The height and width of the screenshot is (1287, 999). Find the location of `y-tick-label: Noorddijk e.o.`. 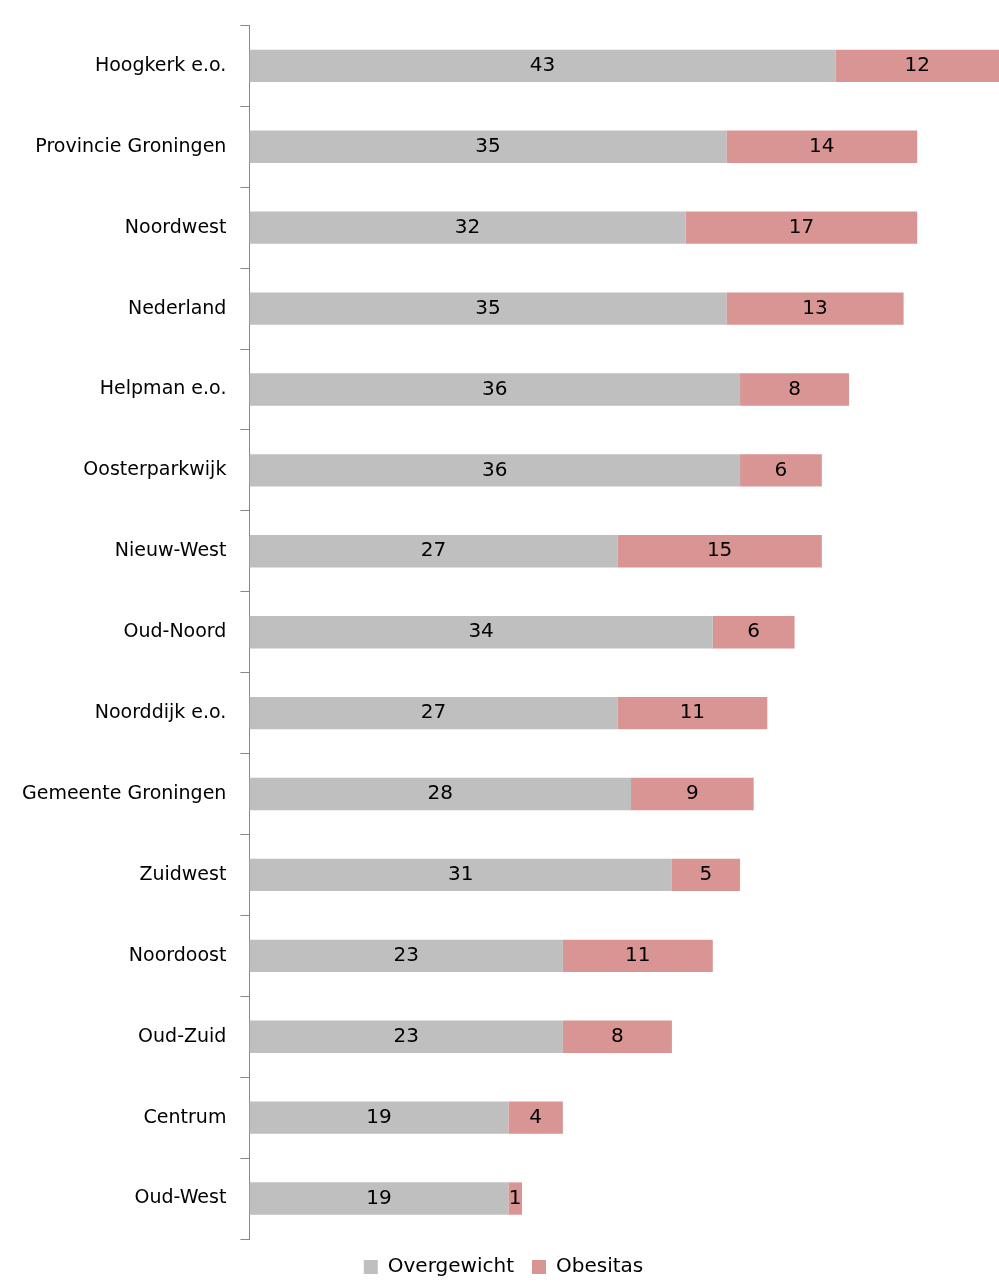

y-tick-label: Noorddijk e.o. is located at coordinates (160, 711).